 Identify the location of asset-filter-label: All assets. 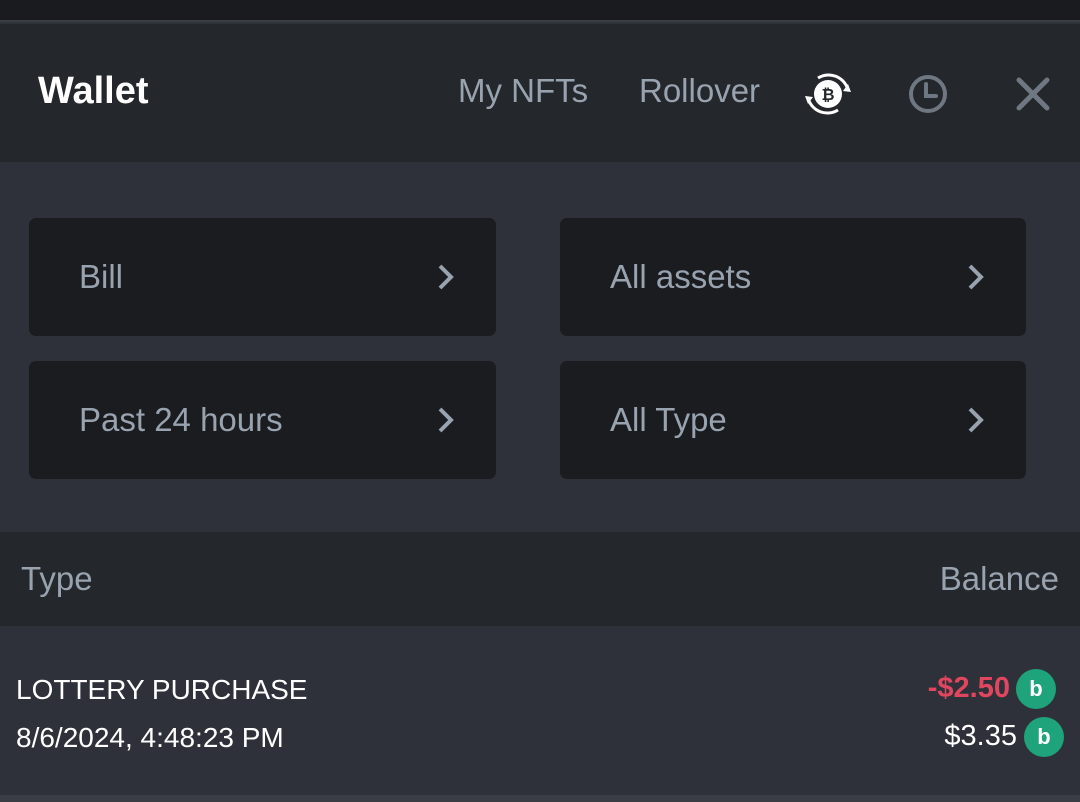
(681, 276).